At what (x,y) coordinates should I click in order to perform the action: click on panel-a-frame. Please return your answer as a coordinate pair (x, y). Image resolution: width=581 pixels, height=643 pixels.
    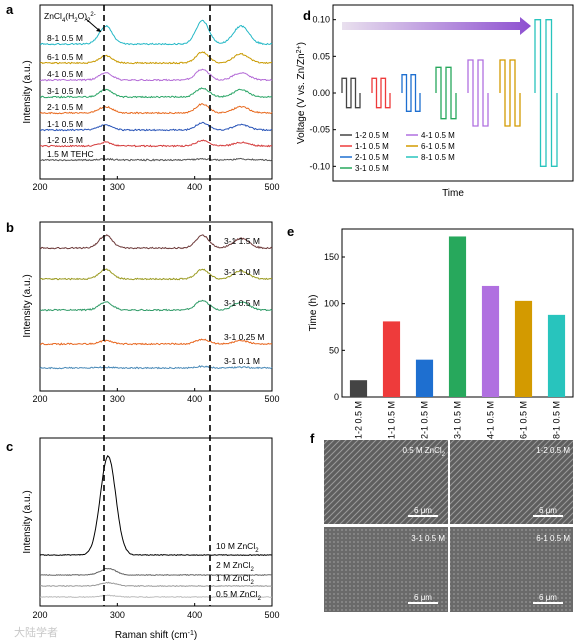
    Looking at the image, I should click on (156, 92).